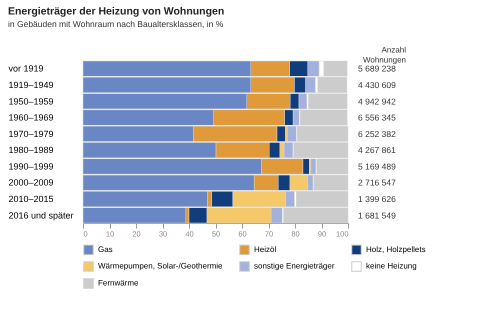 This screenshot has width=480, height=320. What do you see at coordinates (105, 249) in the screenshot?
I see `legend-label: Gas` at bounding box center [105, 249].